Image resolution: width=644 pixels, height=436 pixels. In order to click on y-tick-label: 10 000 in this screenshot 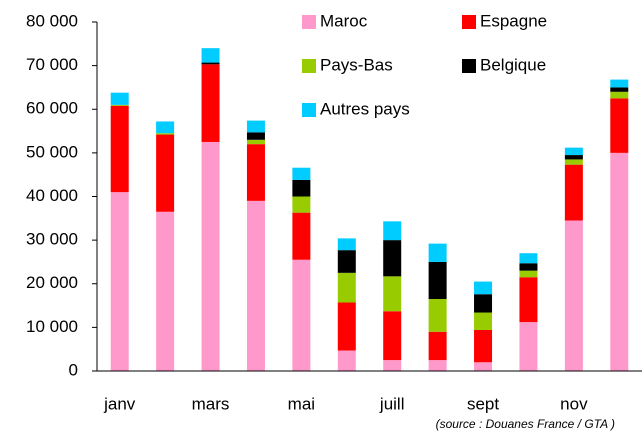, I will do `click(52, 326)`.